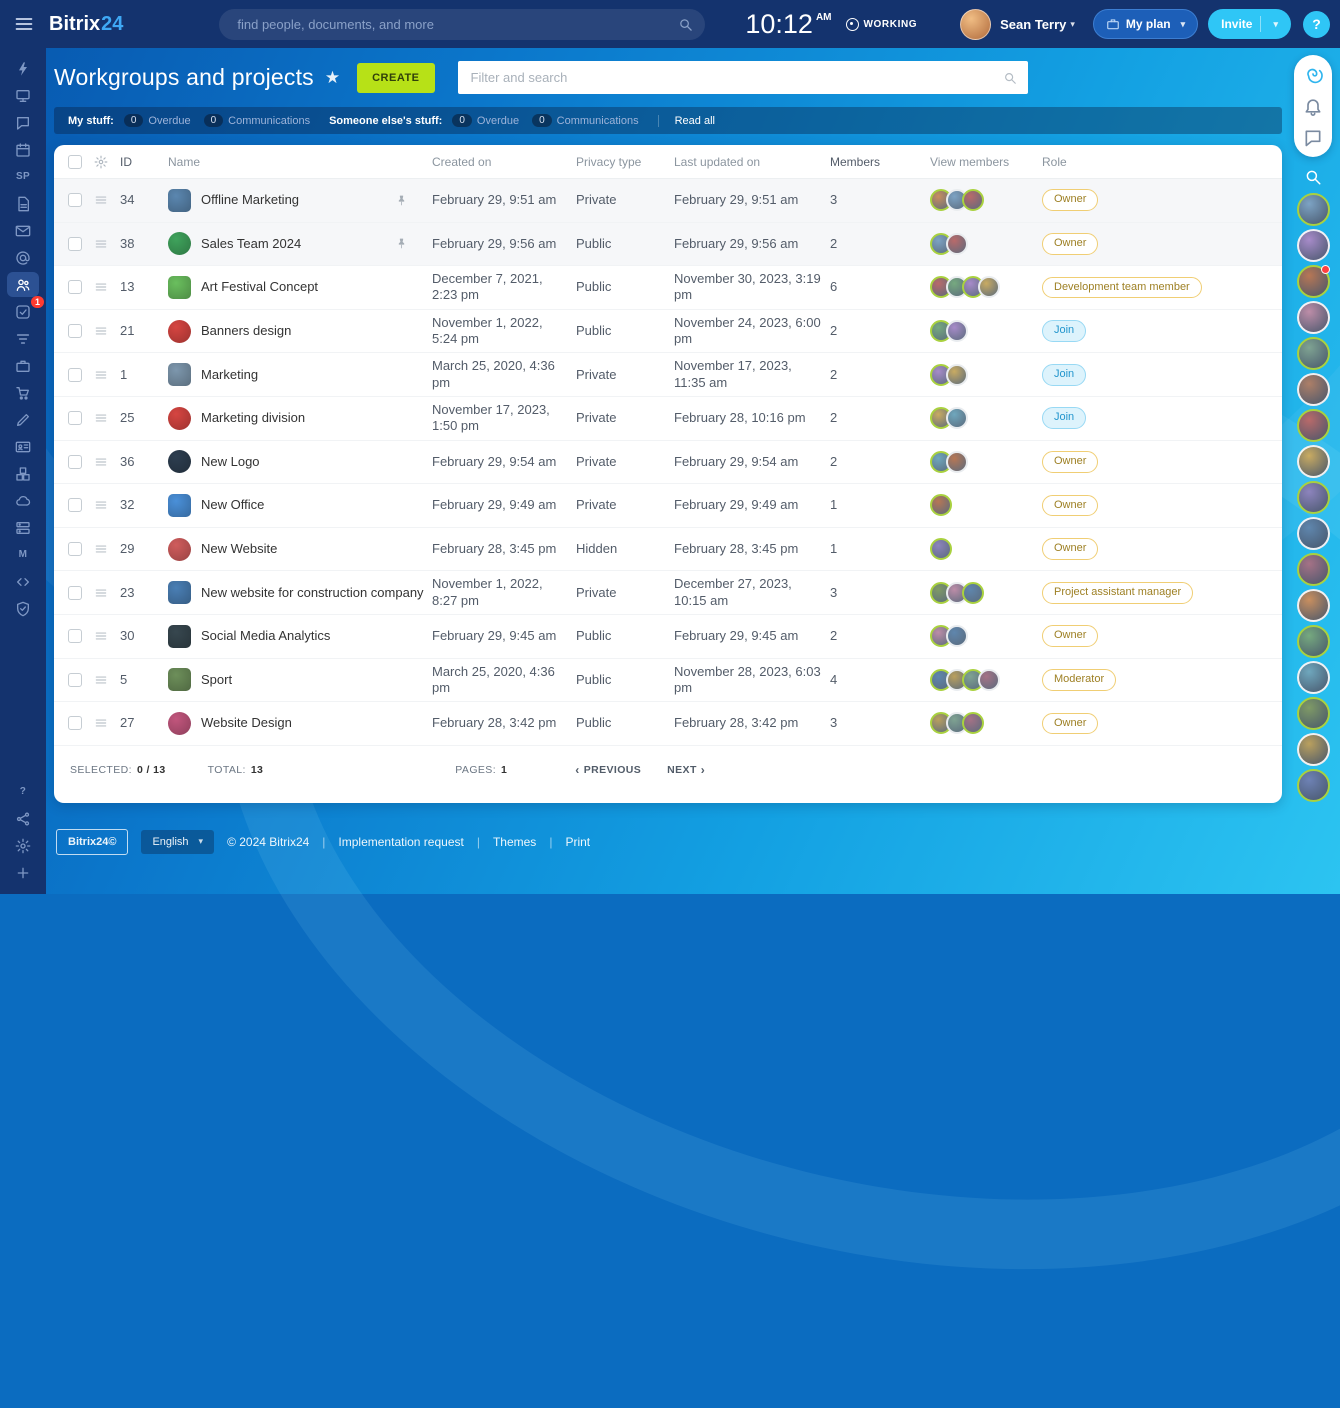 This screenshot has height=1408, width=1340. What do you see at coordinates (230, 461) in the screenshot?
I see `workgroup-name-link: New Logo` at bounding box center [230, 461].